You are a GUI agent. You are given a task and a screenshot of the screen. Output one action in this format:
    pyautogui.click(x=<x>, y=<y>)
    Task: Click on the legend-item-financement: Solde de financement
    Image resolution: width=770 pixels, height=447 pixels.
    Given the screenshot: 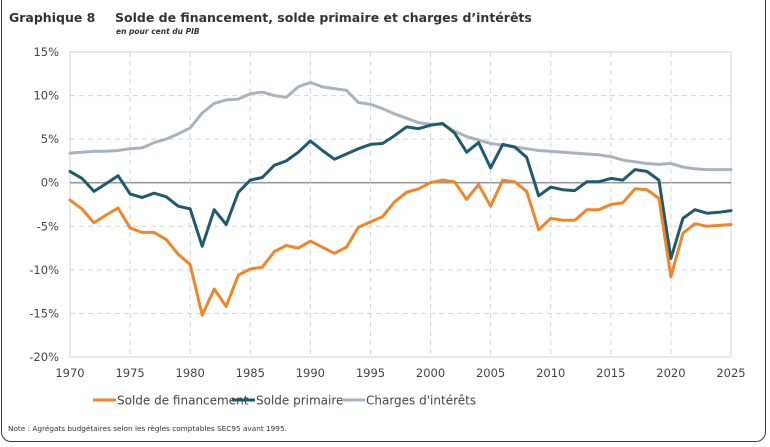 What is the action you would take?
    pyautogui.click(x=171, y=401)
    